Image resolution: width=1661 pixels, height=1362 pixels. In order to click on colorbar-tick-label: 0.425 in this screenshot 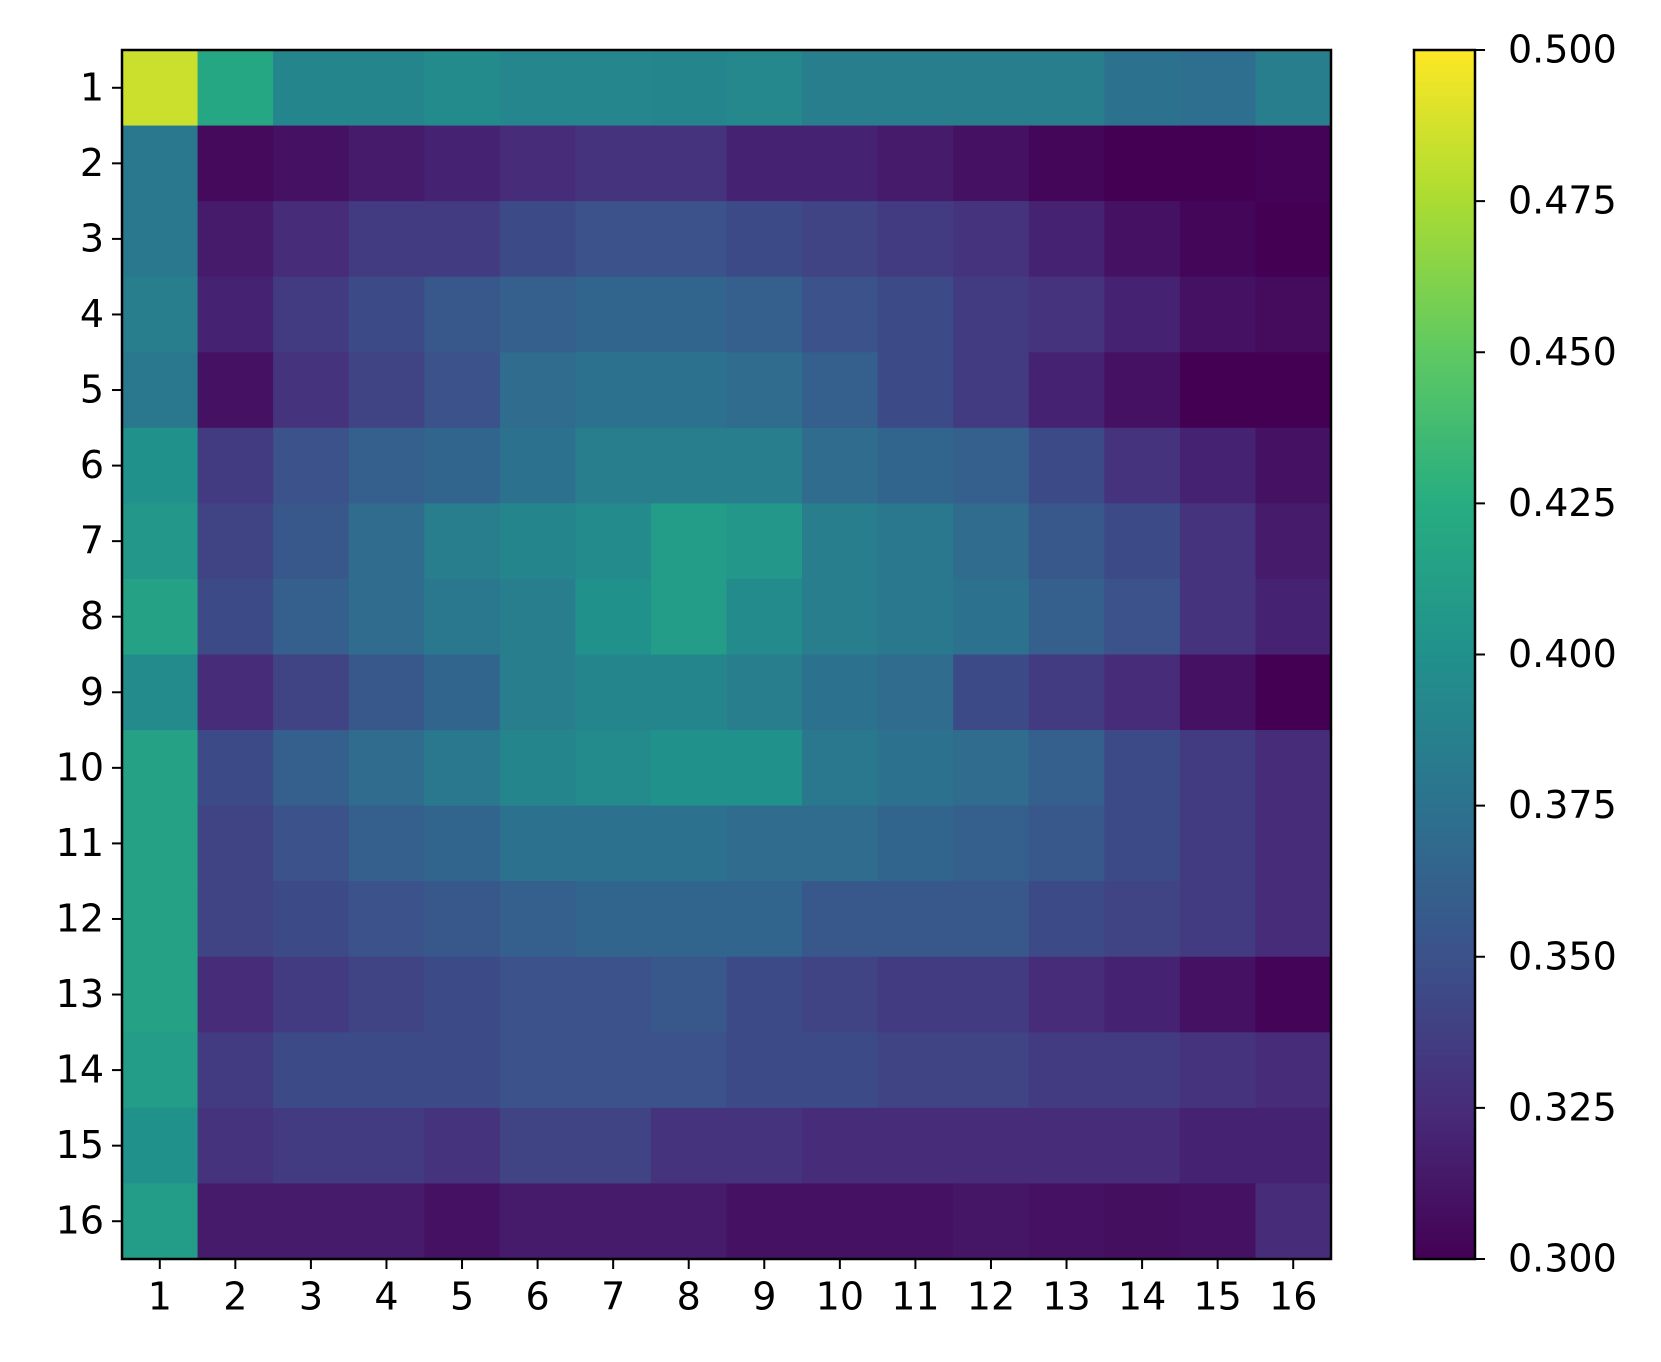, I will do `click(1562, 503)`.